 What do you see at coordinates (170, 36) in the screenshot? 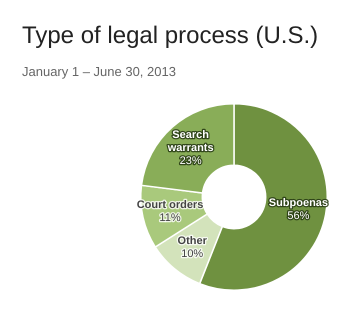
I see `chart-title: Type of legal process (U.S.)` at bounding box center [170, 36].